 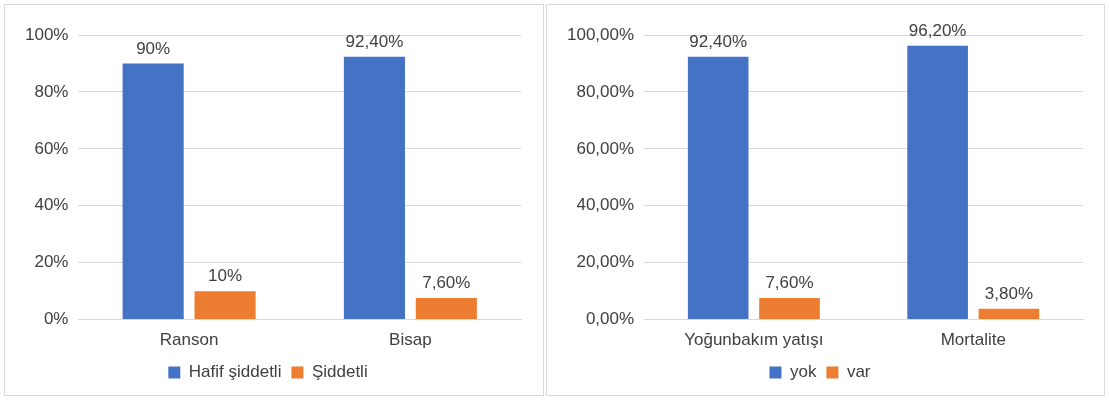 I want to click on legend-label: Hafif şiddetli, so click(x=235, y=372).